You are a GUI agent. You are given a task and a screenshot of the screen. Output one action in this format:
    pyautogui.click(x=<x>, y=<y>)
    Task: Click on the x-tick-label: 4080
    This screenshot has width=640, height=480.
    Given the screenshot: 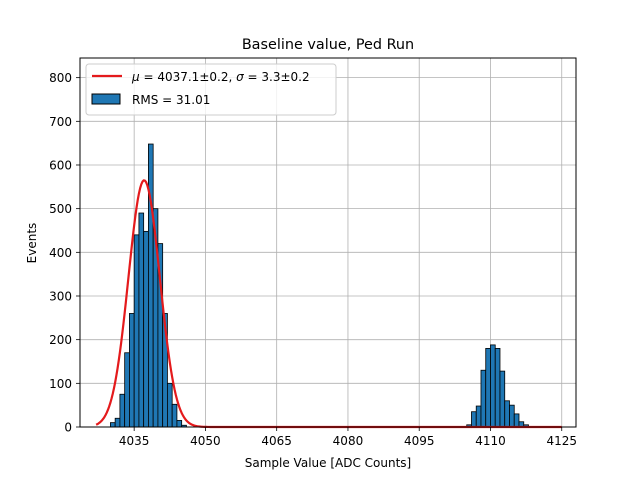 What is the action you would take?
    pyautogui.click(x=348, y=441)
    